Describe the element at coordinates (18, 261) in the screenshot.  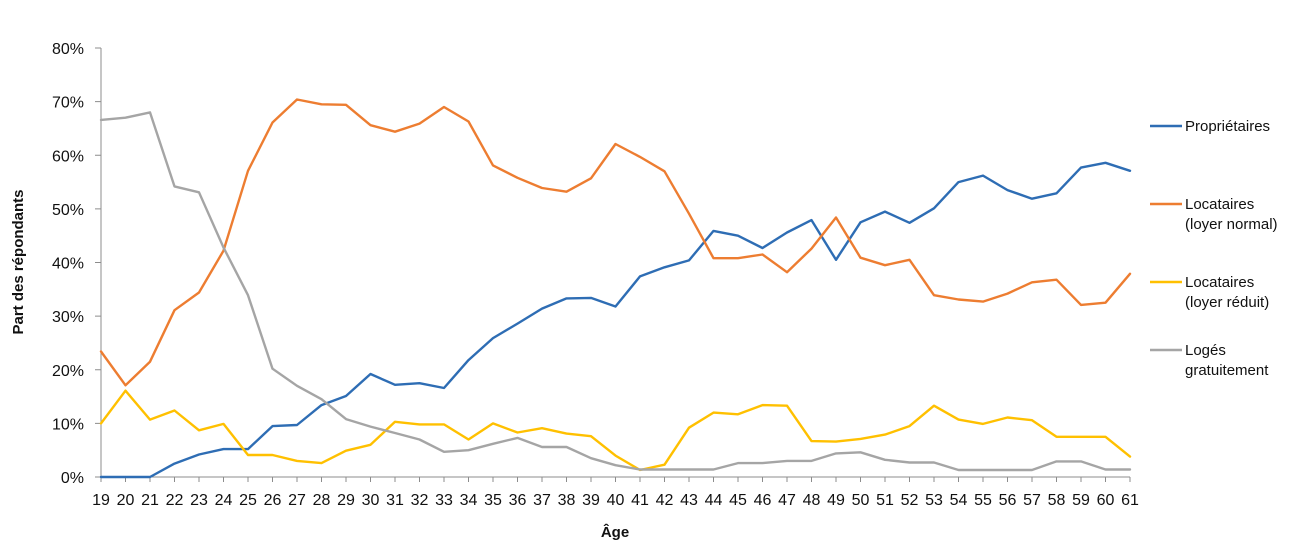
I see `y-axis-title: Part des répondants` at that location.